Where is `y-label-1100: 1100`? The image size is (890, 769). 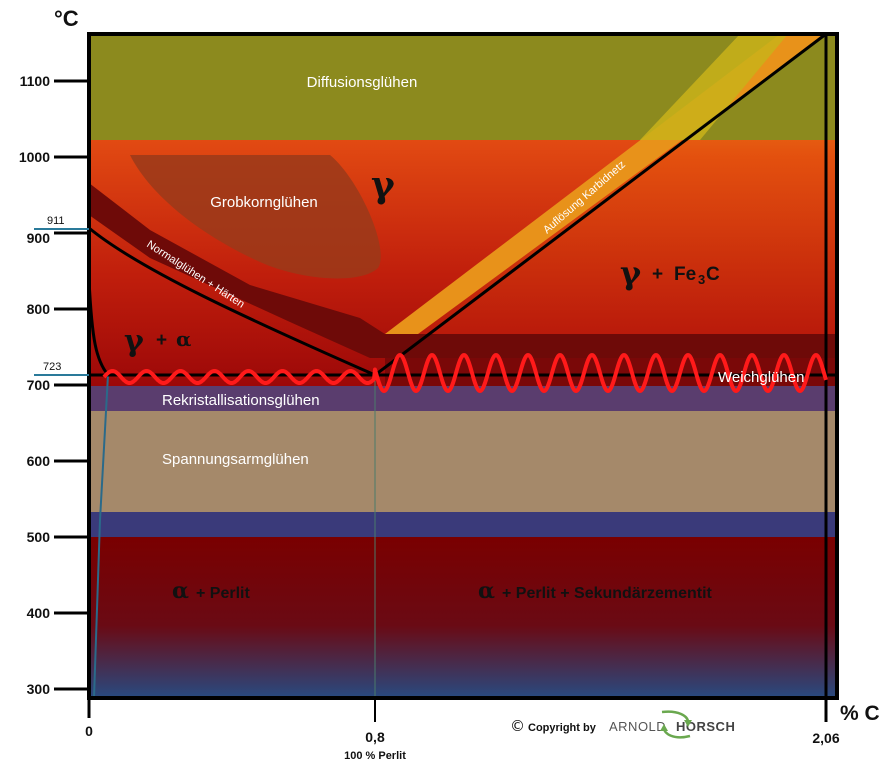 y-label-1100: 1100 is located at coordinates (35, 81).